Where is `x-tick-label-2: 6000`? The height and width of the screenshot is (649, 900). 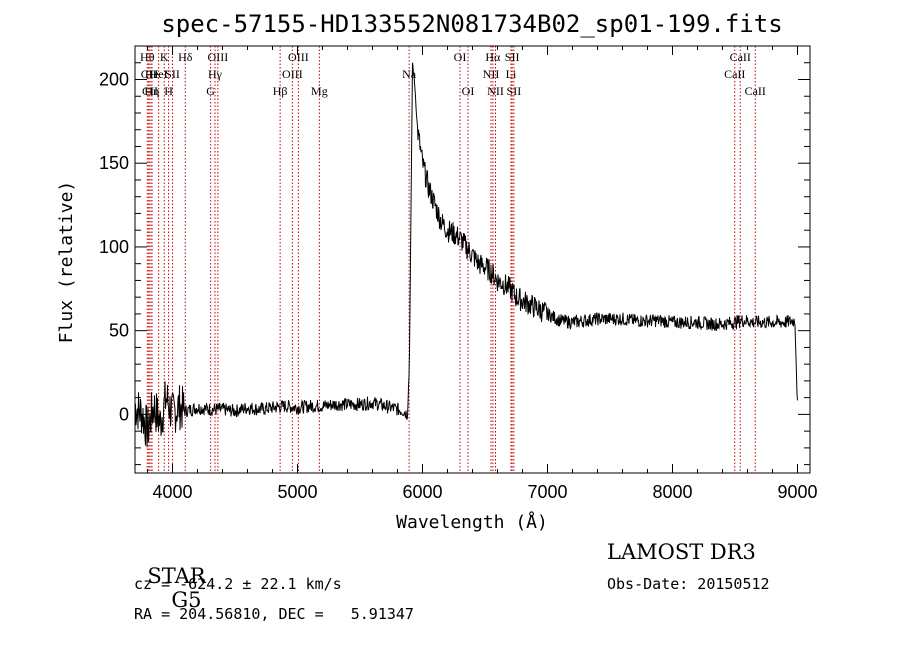 x-tick-label-2: 6000 is located at coordinates (422, 492).